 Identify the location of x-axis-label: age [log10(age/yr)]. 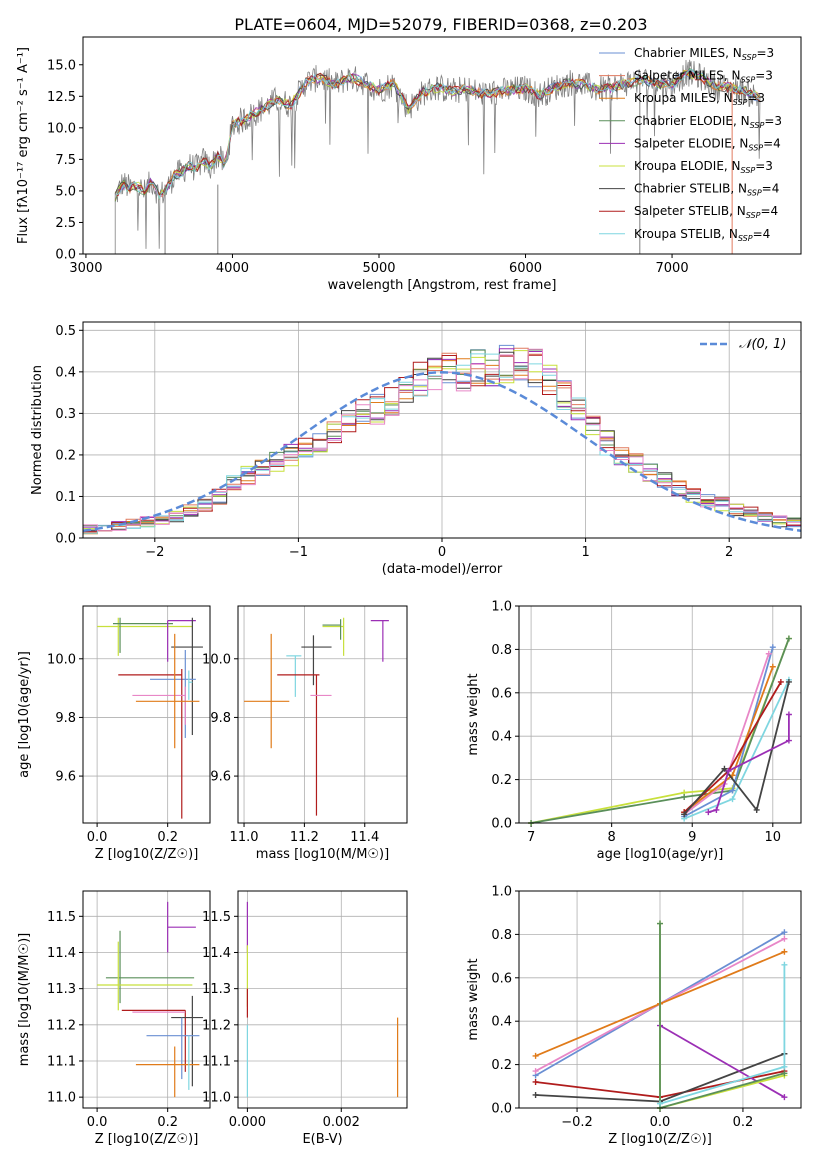
(660, 854).